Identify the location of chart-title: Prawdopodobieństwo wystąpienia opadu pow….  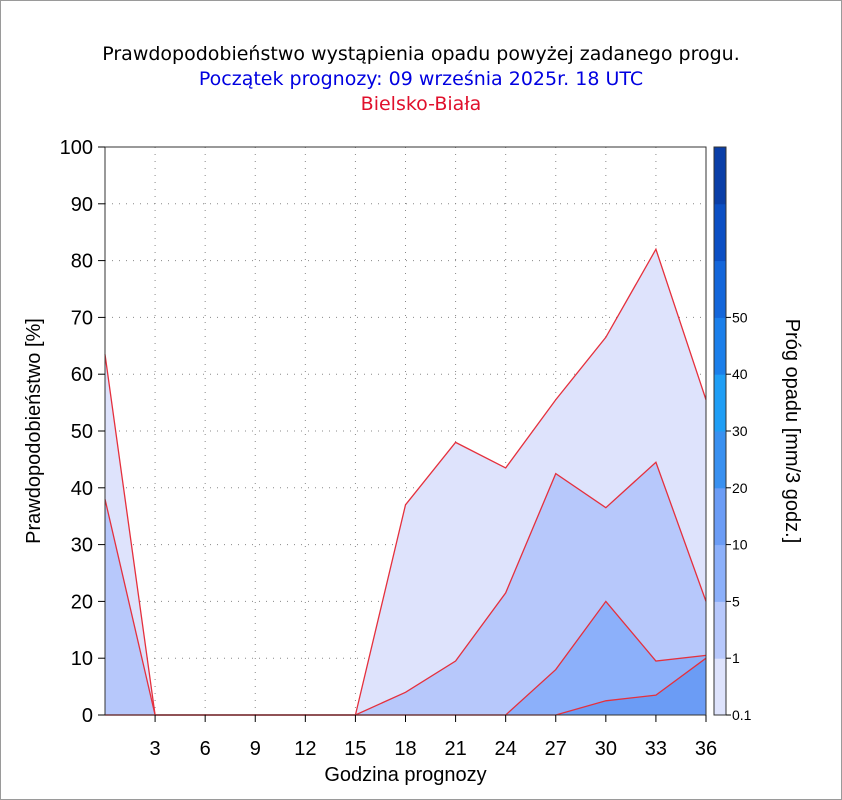
(421, 54).